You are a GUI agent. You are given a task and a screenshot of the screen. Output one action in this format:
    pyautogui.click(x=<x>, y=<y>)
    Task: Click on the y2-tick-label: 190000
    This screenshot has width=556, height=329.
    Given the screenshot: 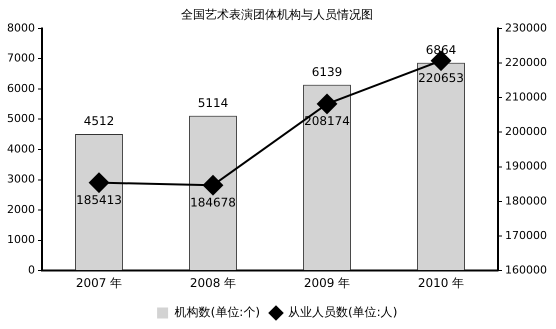 What is the action you would take?
    pyautogui.click(x=526, y=166)
    